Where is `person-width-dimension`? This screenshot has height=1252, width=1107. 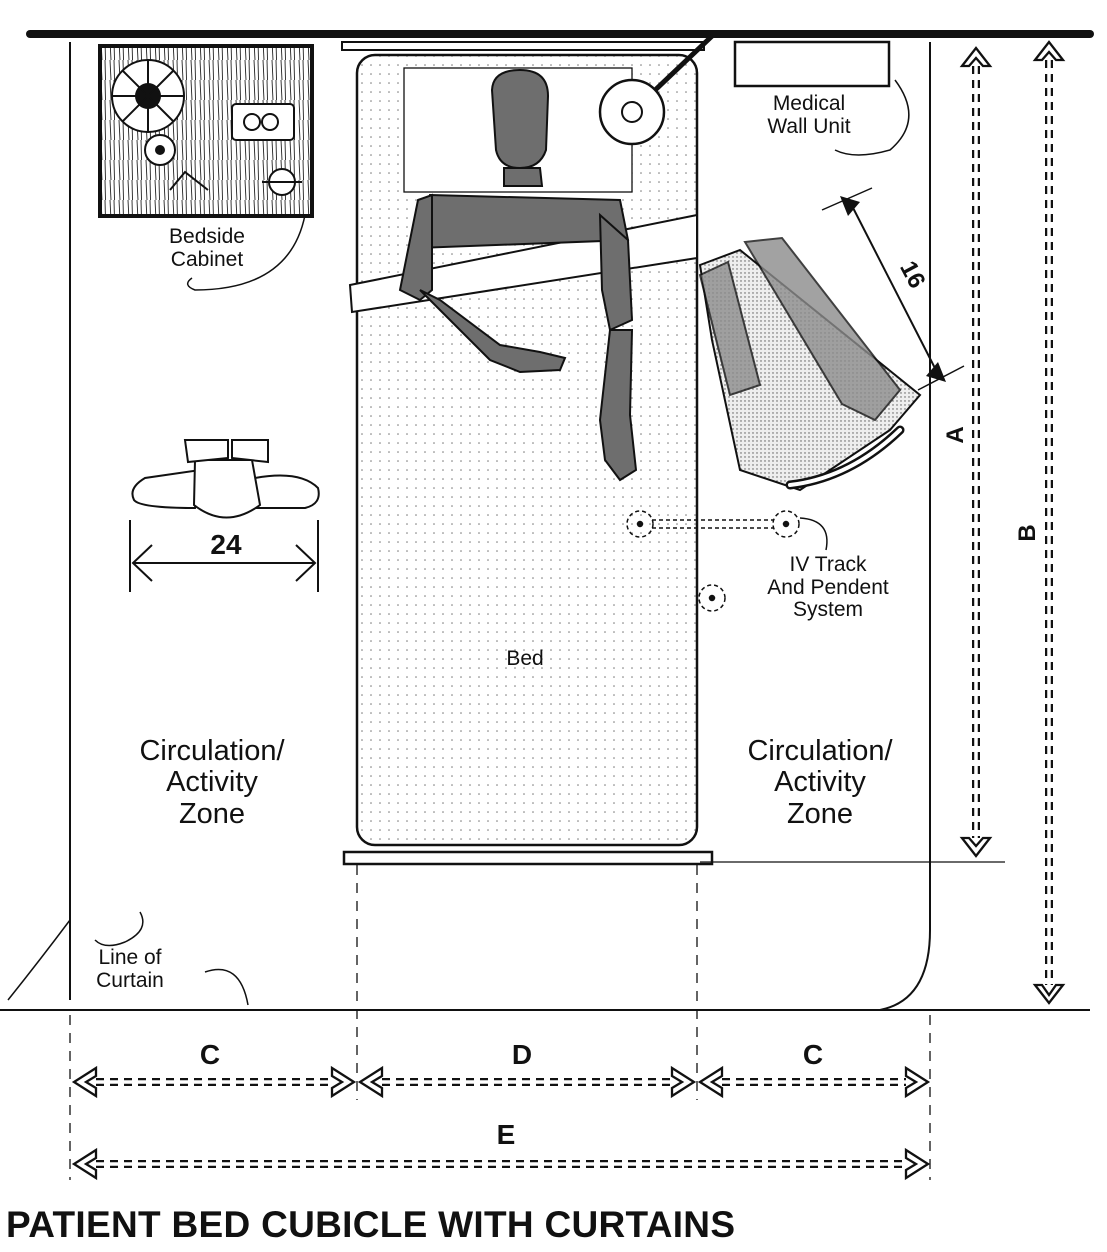
person-width-dimension is located at coordinates (224, 556).